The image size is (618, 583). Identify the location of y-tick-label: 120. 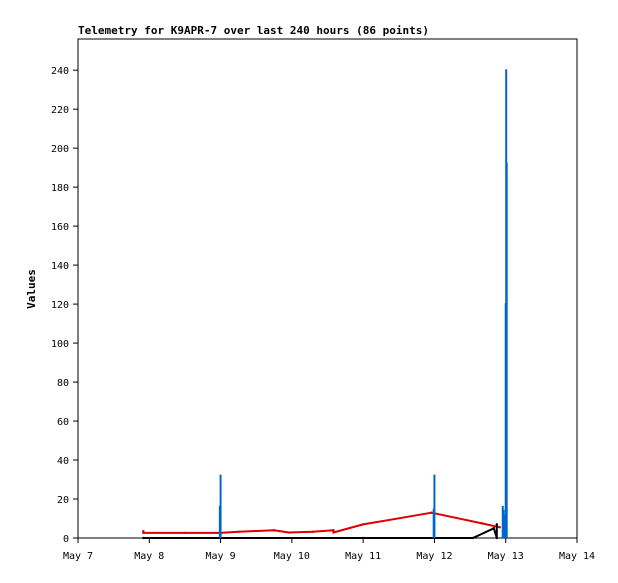
(60, 305).